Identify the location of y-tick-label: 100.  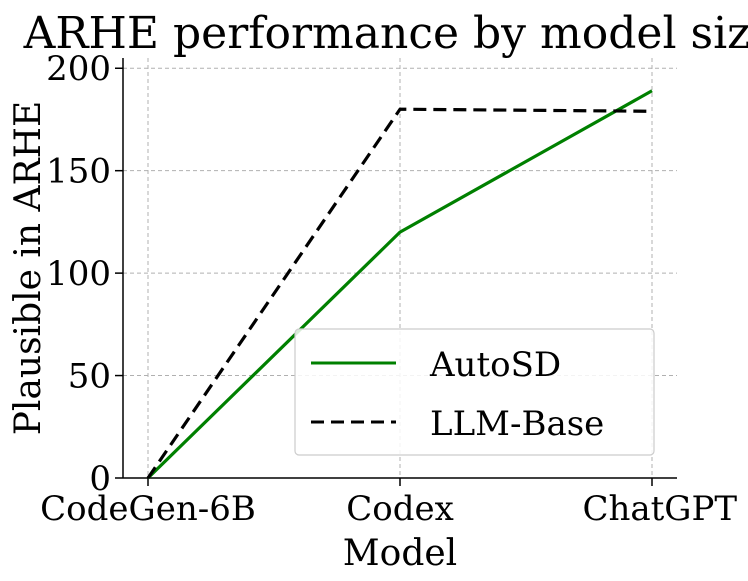
(78, 274).